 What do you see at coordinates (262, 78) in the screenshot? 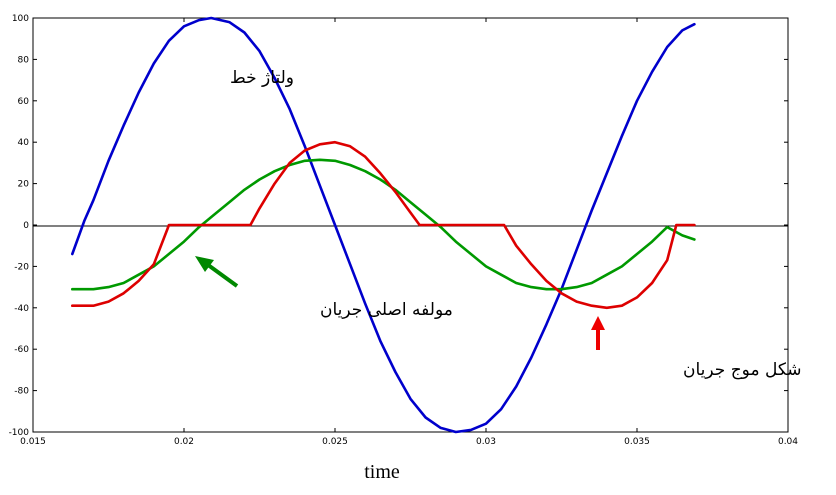
I see `annotation-line-voltage: ولتاژ خط` at bounding box center [262, 78].